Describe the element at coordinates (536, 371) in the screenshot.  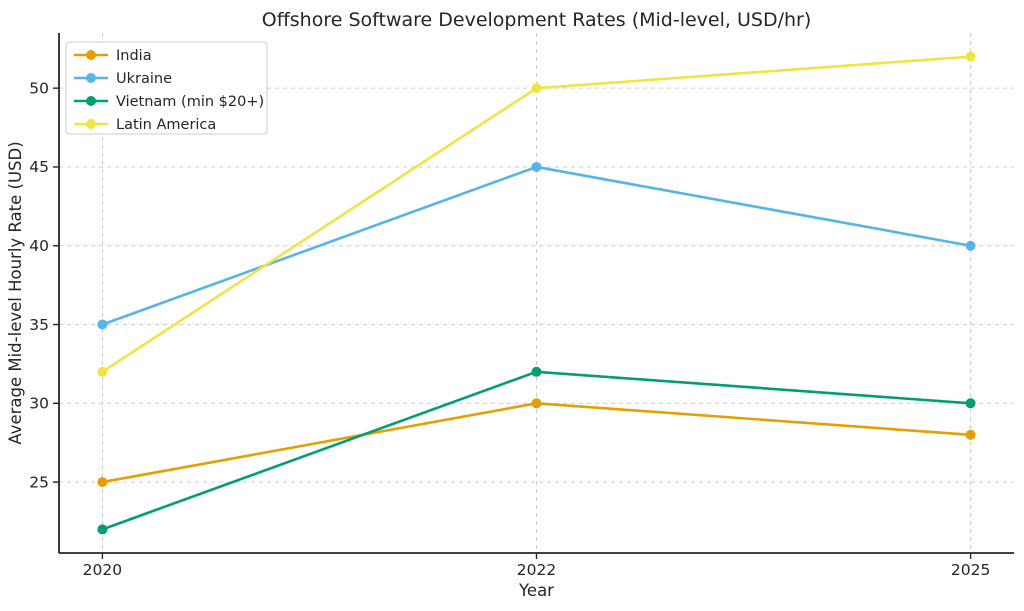
I see `data-point-vietnam-min-20-2022` at that location.